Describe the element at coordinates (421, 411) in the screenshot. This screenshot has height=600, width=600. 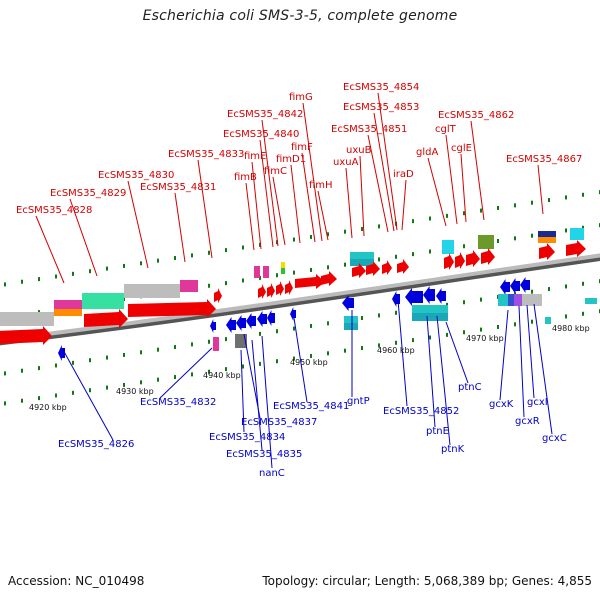
I see `gene-label-EcSMS35_4852: EcSMS35_4852` at that location.